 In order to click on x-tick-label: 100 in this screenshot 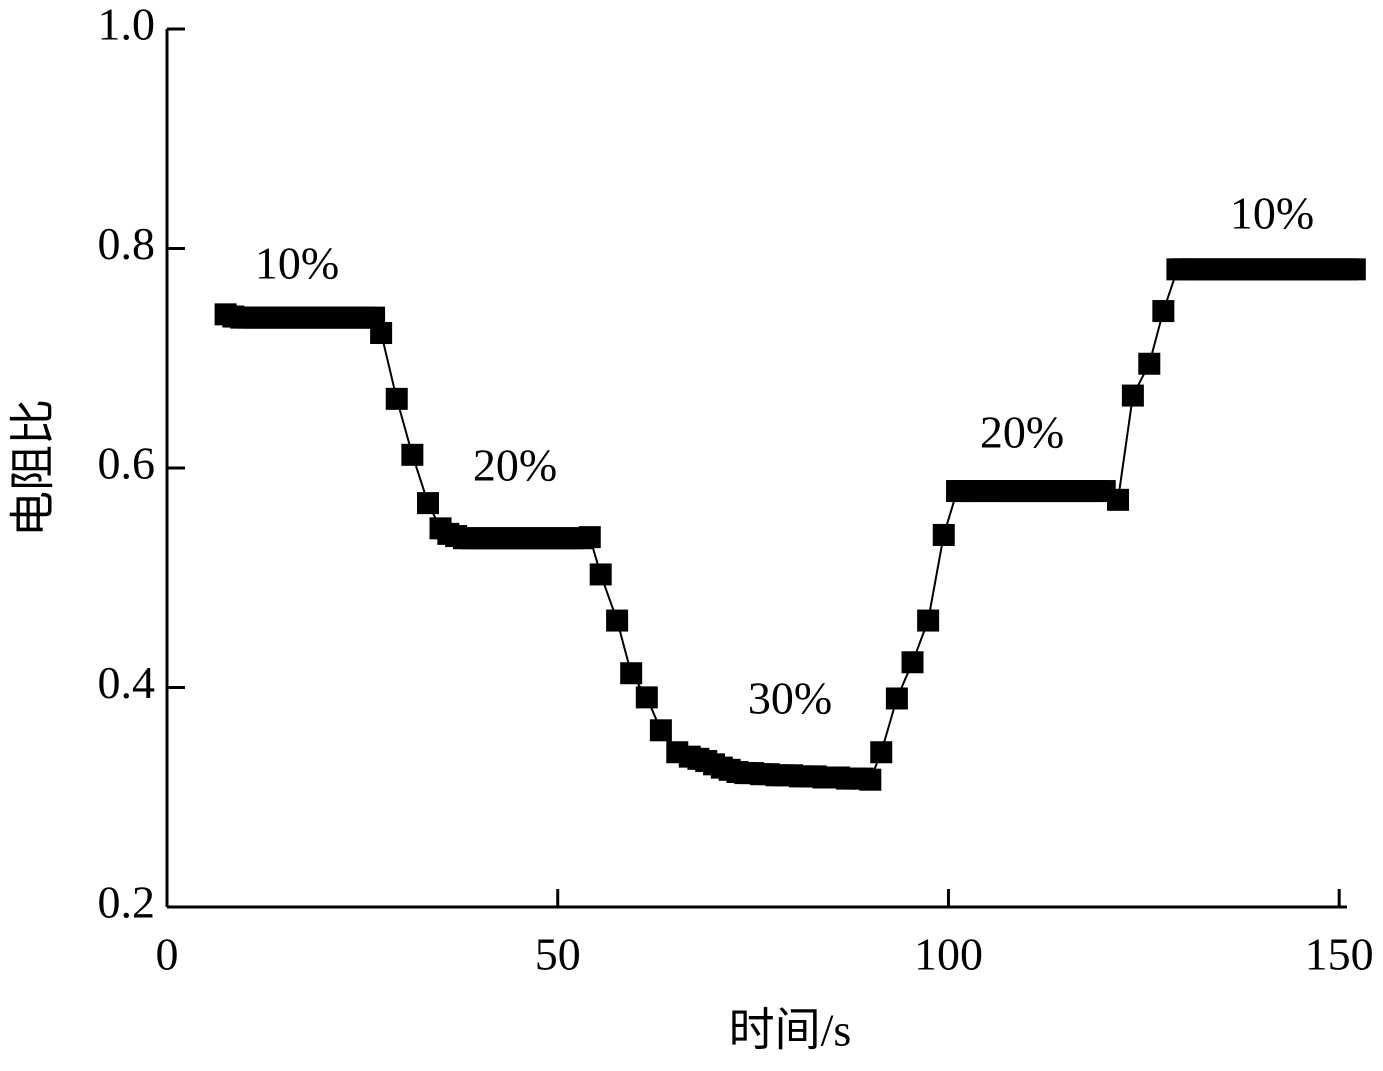, I will do `click(948, 954)`.